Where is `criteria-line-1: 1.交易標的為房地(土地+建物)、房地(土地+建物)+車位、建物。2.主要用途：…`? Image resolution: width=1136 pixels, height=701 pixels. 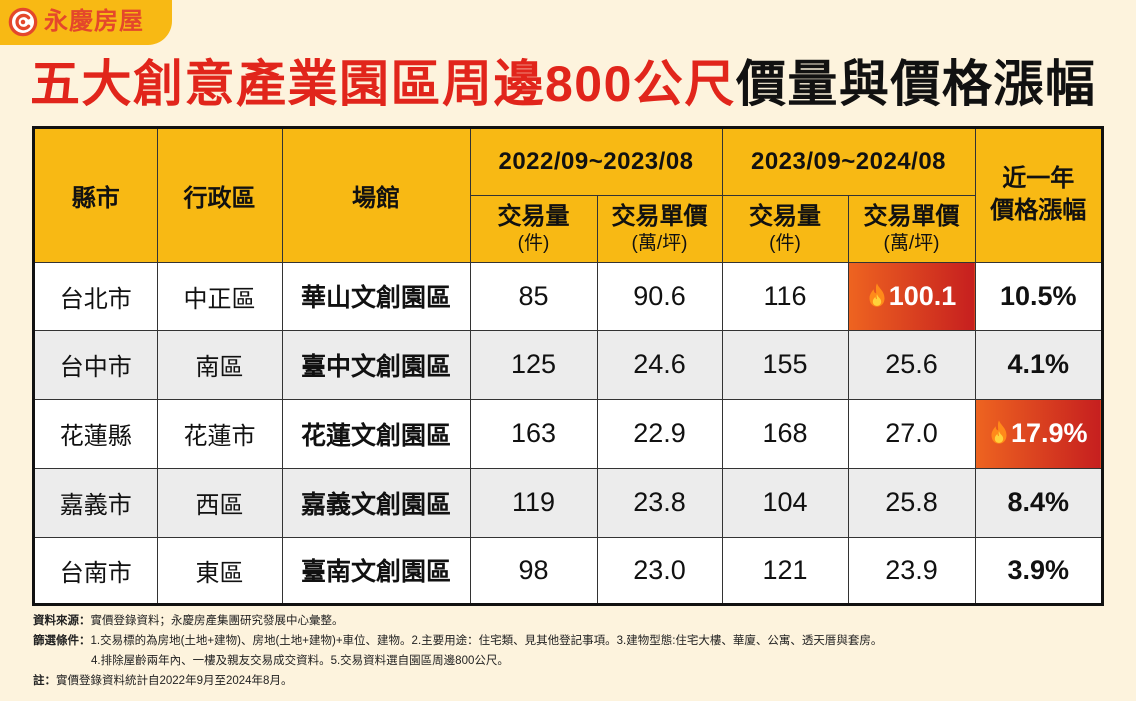 criteria-line-1: 1.交易標的為房地(土地+建物)、房地(土地+建物)+車位、建物。2.主要用途：… is located at coordinates (486, 641).